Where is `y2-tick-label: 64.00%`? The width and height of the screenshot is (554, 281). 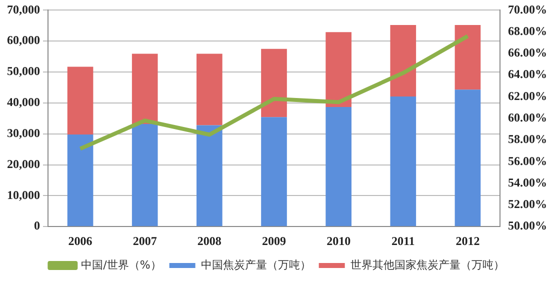
y2-tick-label: 64.00% is located at coordinates (527, 74).